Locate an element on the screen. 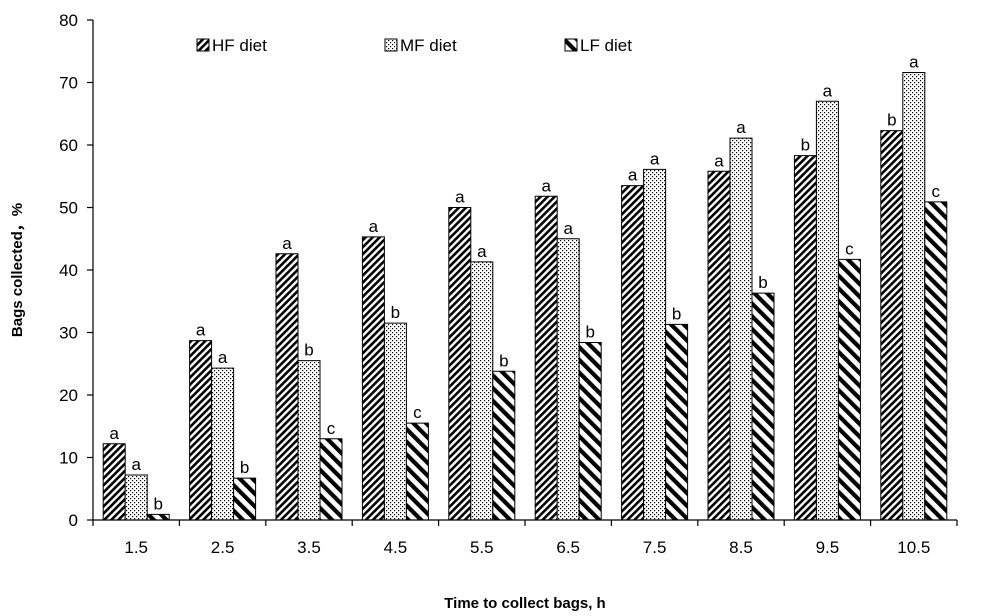  legend-swatch-hf-diet is located at coordinates (203, 45).